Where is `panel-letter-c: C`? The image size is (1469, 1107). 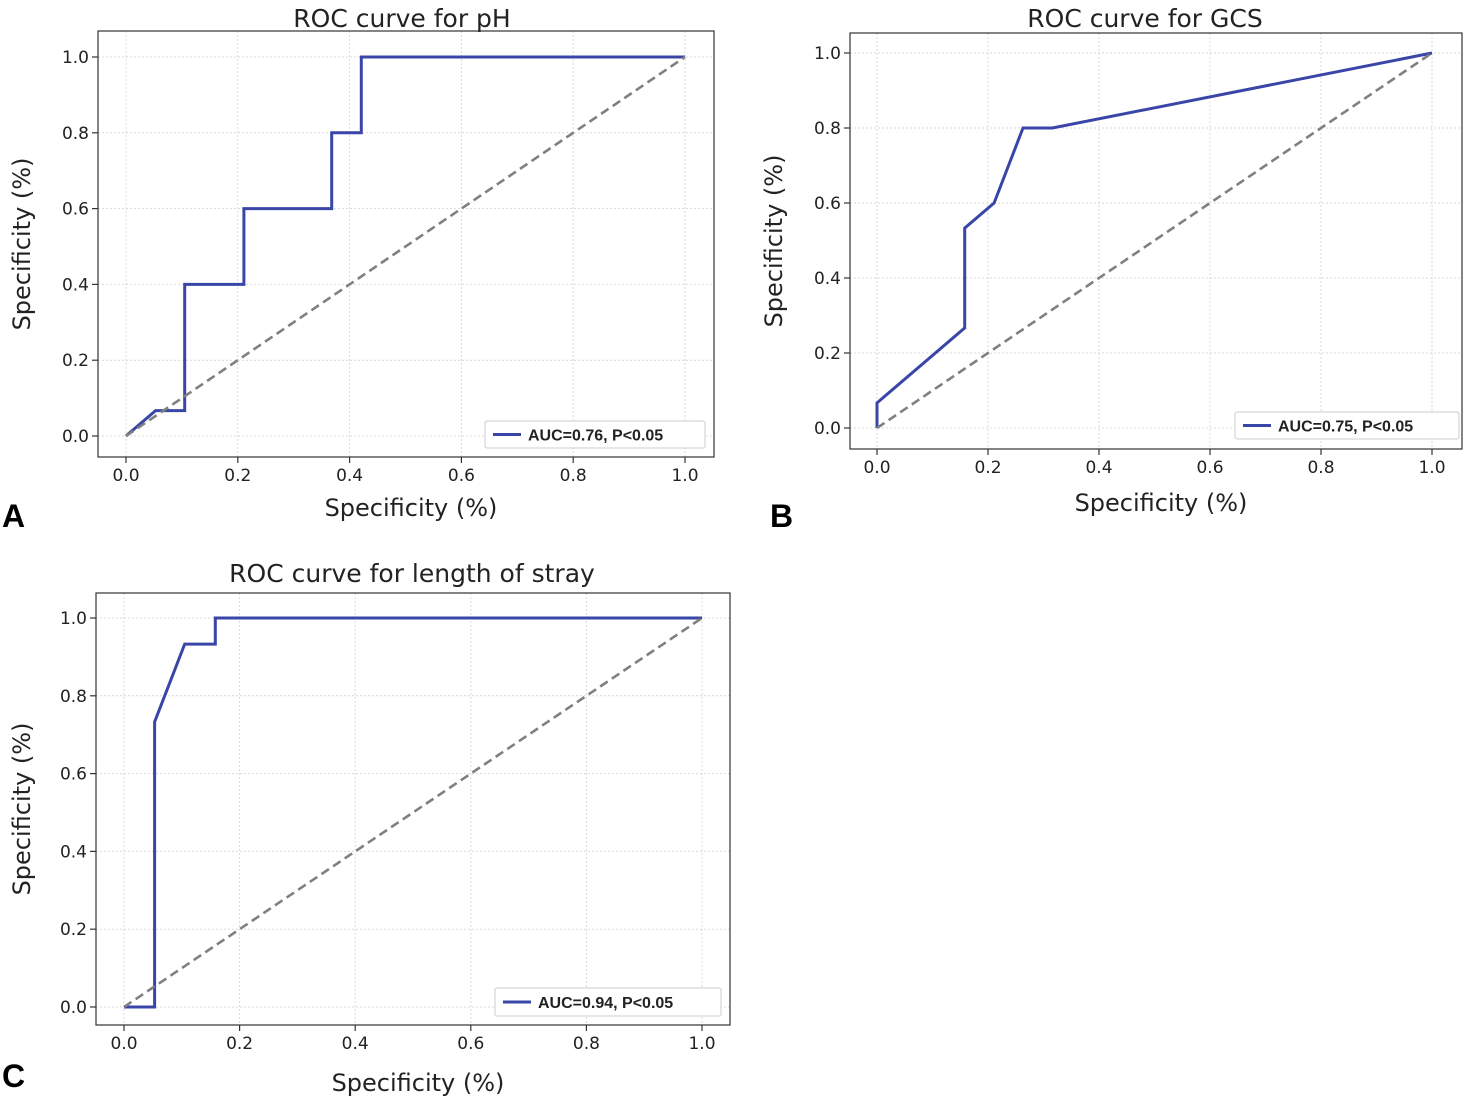 panel-letter-c: C is located at coordinates (14, 1076).